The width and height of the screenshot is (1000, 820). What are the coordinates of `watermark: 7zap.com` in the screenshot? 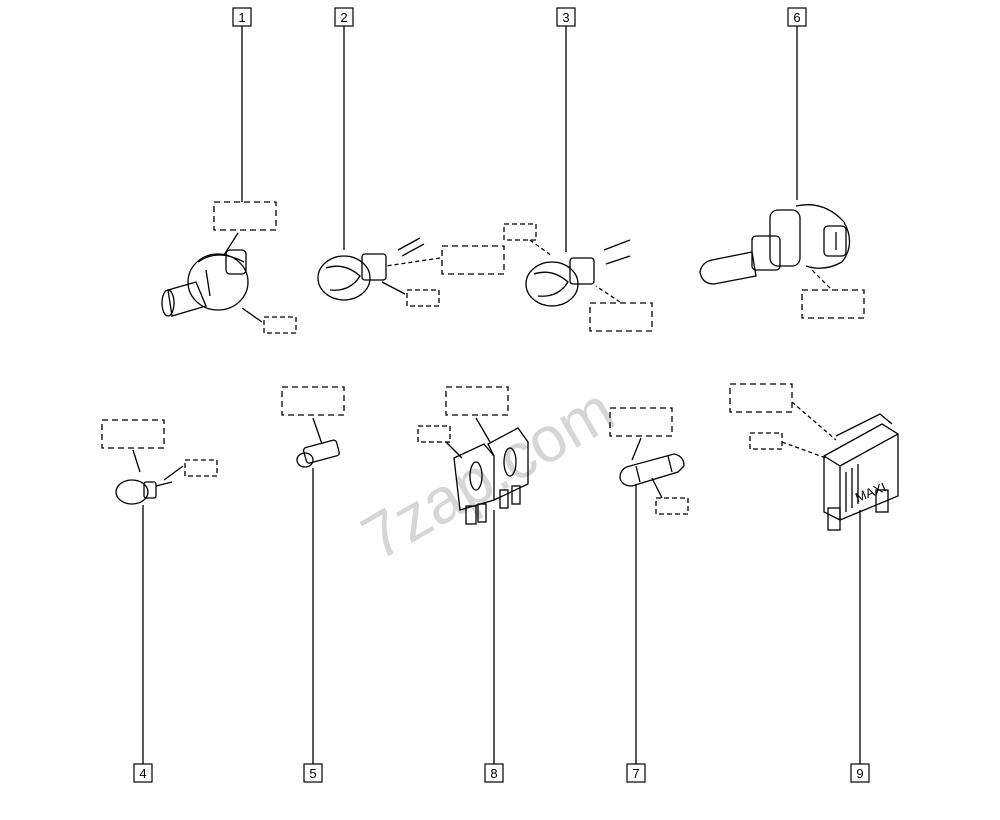 It's located at (488, 473).